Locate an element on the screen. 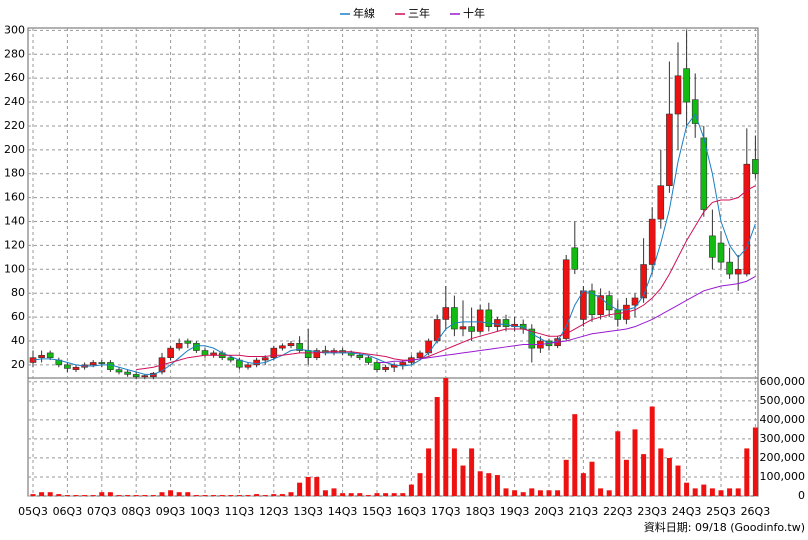  x-tick-label: 12Q3 is located at coordinates (274, 511).